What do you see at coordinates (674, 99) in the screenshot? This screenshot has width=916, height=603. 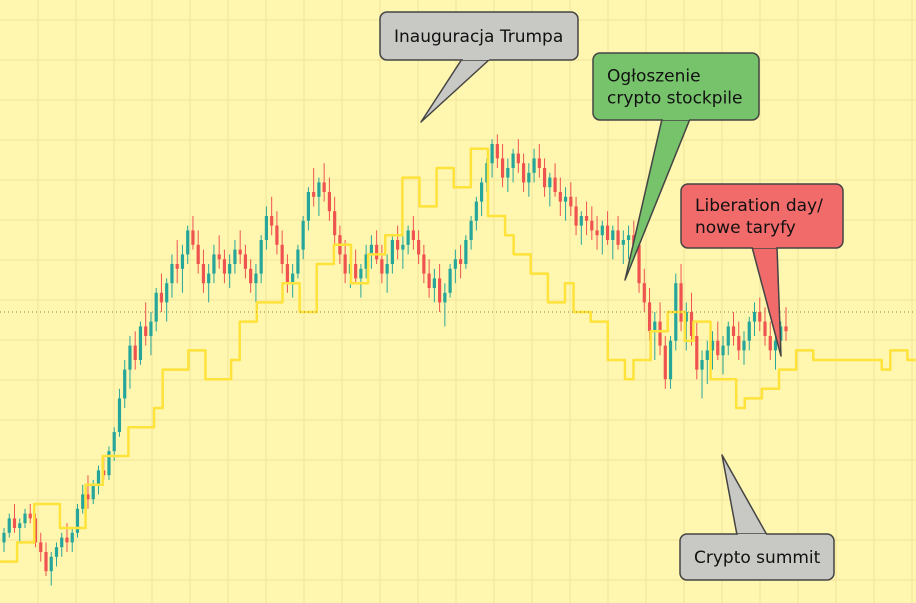 I see `callout-label: crypto stockpile` at bounding box center [674, 99].